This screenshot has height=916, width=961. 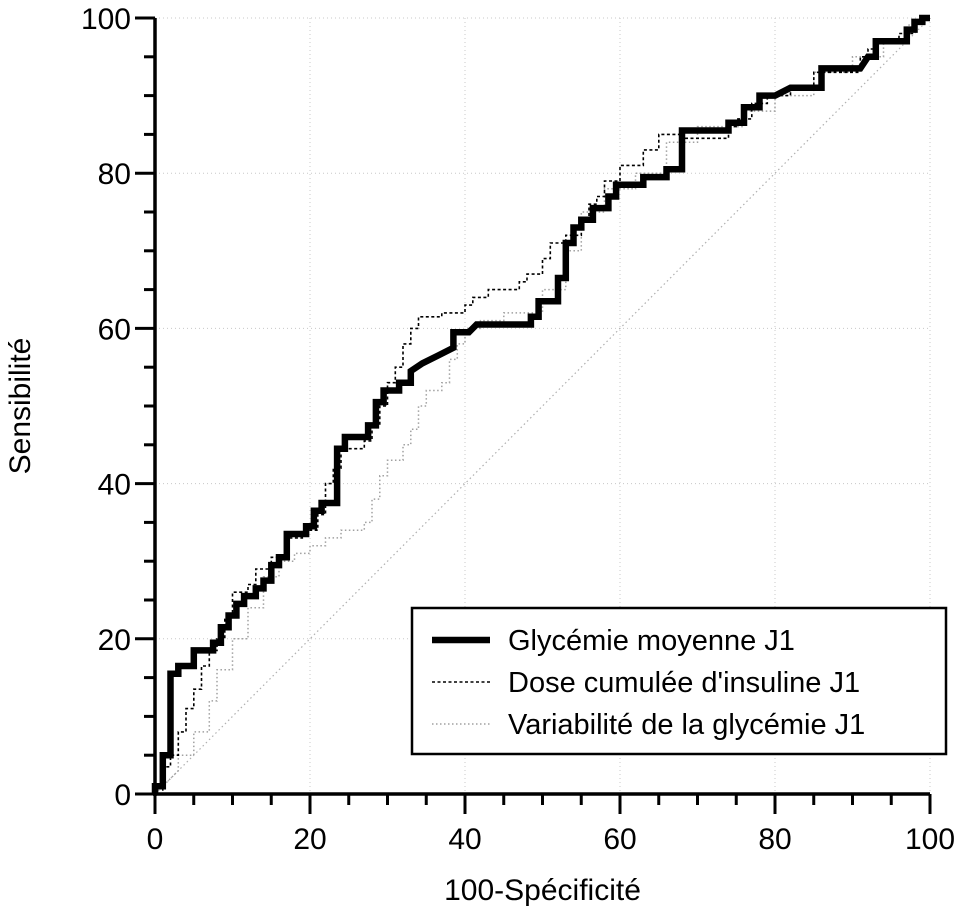 I want to click on legend-label: Variabilité de la glycémie J1, so click(x=686, y=725).